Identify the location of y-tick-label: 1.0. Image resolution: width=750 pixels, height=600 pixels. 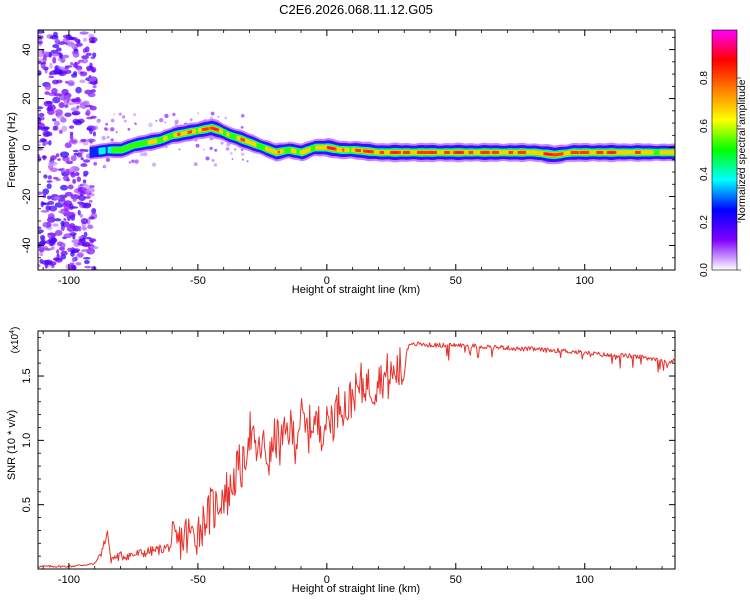
(27, 440).